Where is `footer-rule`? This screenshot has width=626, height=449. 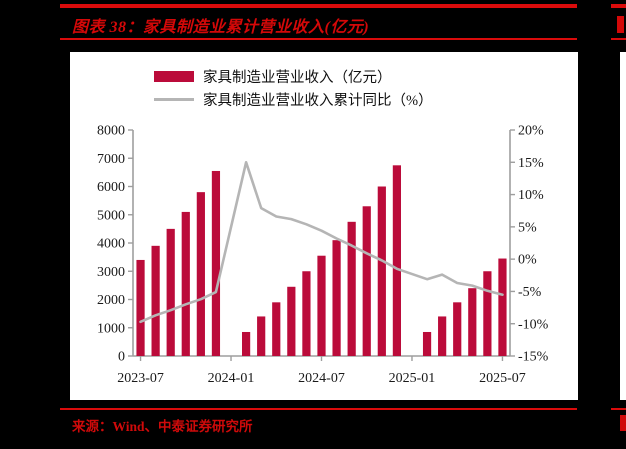
footer-rule is located at coordinates (318, 409).